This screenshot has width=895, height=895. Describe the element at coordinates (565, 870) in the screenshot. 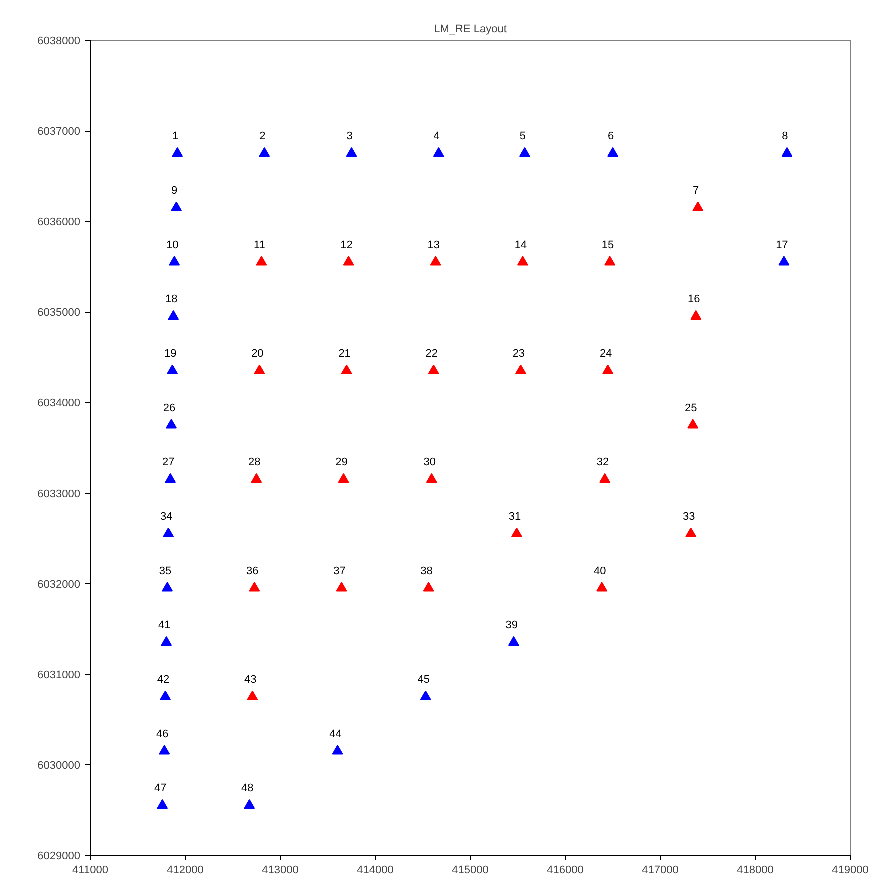

I see `x-tick-label: 416000` at that location.